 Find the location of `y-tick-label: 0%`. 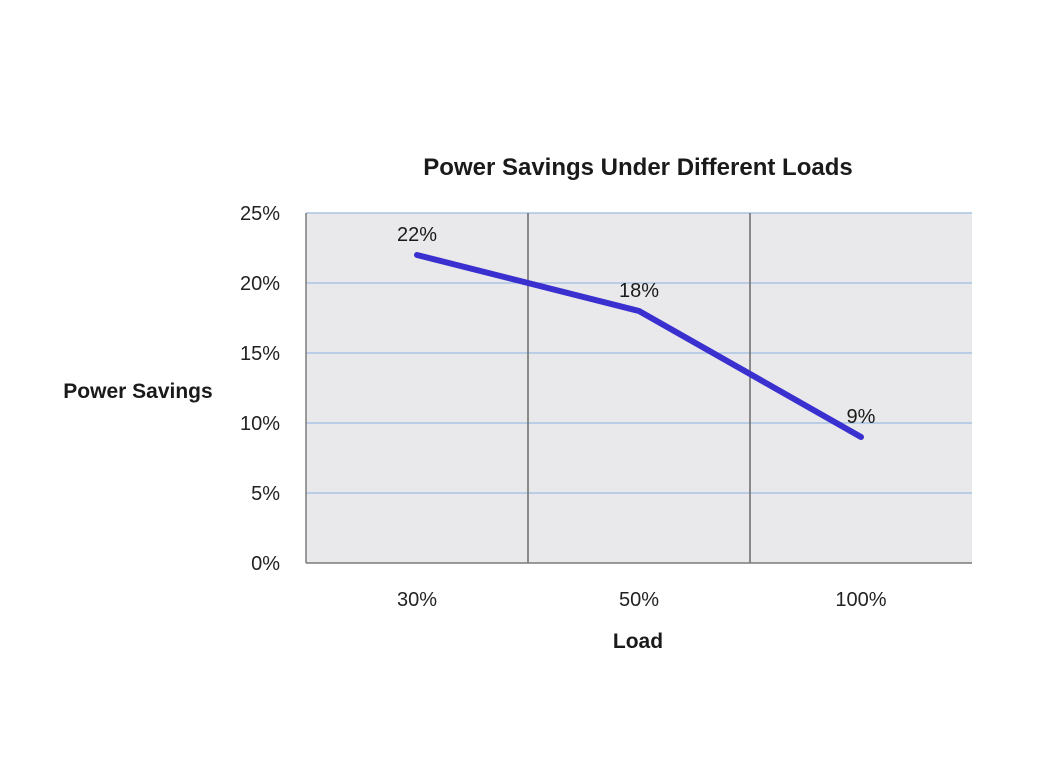

y-tick-label: 0% is located at coordinates (265, 564).